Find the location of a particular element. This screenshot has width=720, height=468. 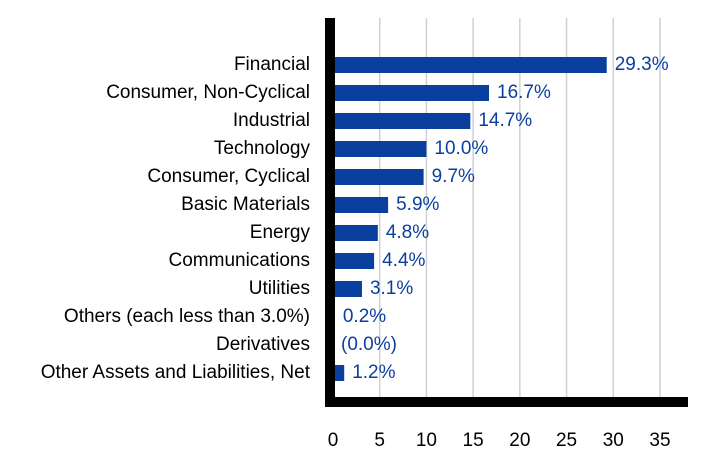

value-label: 16.7% is located at coordinates (524, 92).